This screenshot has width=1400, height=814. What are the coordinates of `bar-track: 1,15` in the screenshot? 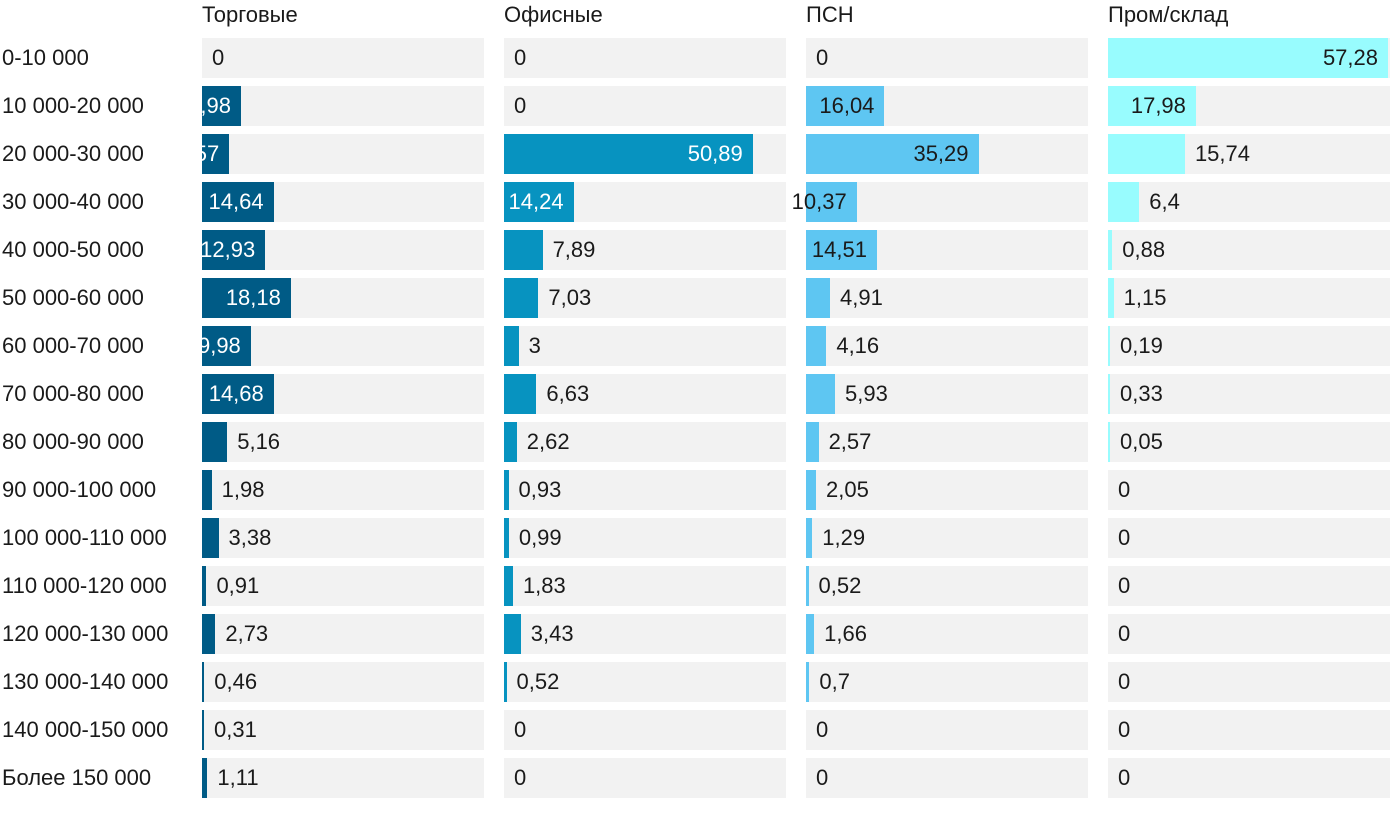 It's located at (1249, 298).